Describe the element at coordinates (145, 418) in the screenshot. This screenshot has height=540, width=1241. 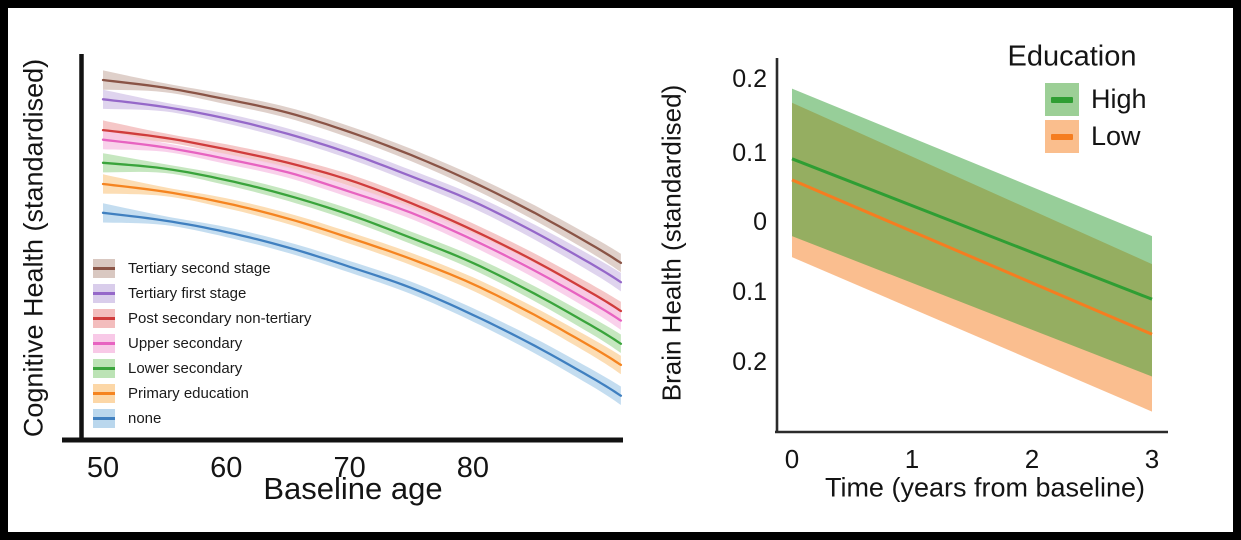
I see `legend-item-label: none` at that location.